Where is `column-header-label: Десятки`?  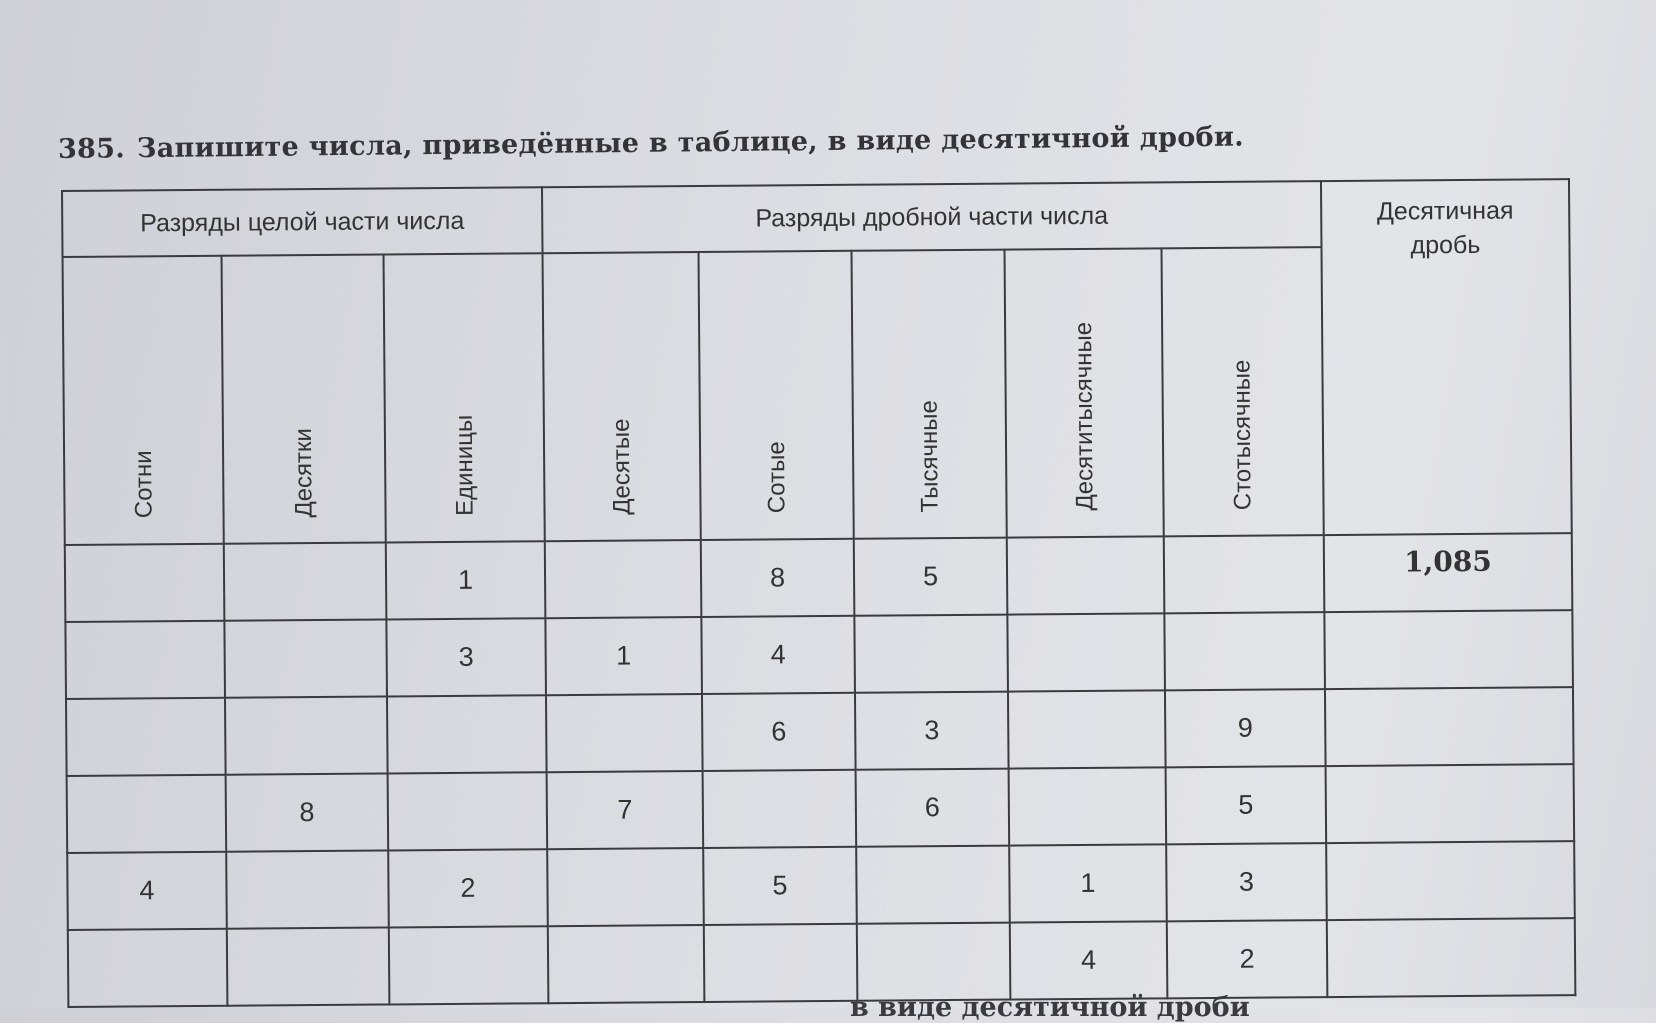 column-header-label: Десятки is located at coordinates (303, 472).